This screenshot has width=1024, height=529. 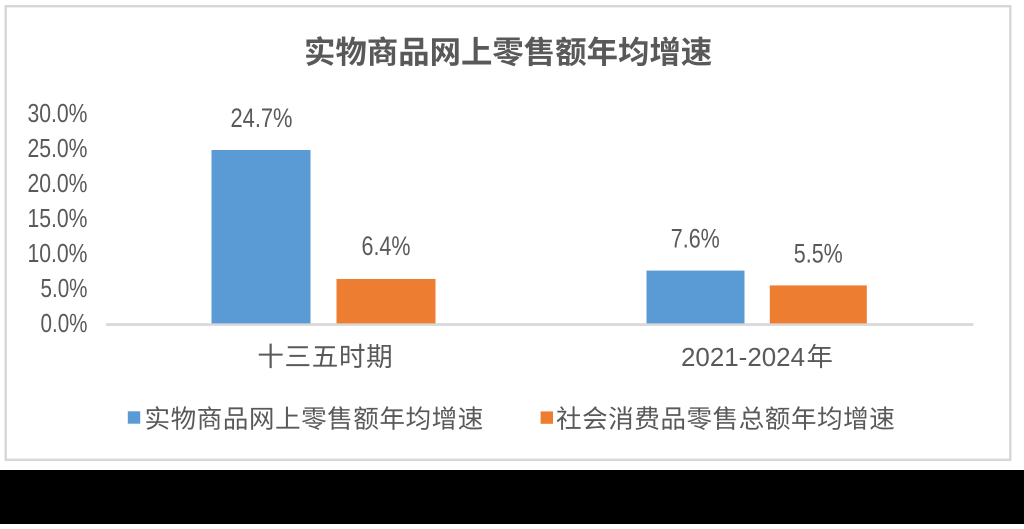 I want to click on svg-text: 6.4%, so click(x=386, y=246).